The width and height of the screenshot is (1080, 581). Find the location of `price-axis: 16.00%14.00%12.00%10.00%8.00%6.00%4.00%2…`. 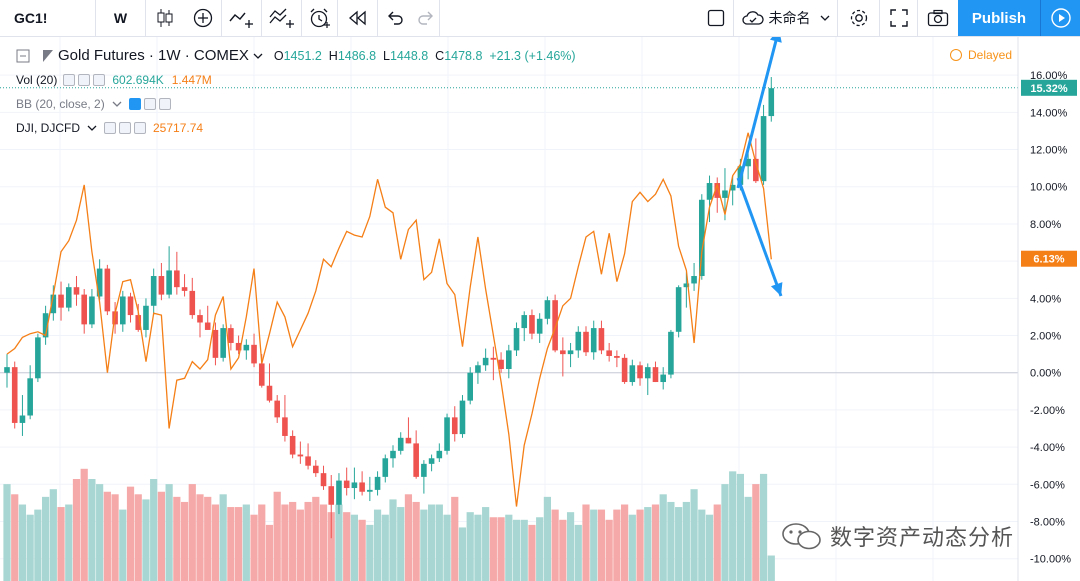

price-axis: 16.00%14.00%12.00%10.00%8.00%6.00%4.00%2… is located at coordinates (1048, 309).